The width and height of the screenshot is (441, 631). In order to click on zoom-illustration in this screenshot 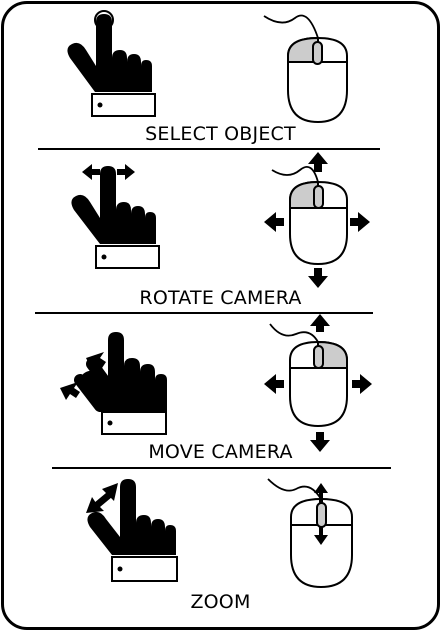, I will do `click(219, 533)`.